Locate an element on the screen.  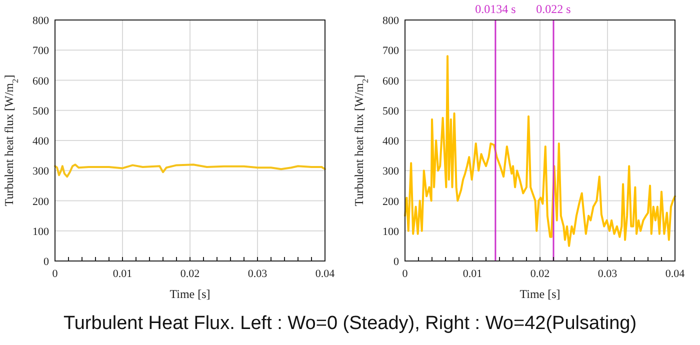
line-series is located at coordinates (190, 171).